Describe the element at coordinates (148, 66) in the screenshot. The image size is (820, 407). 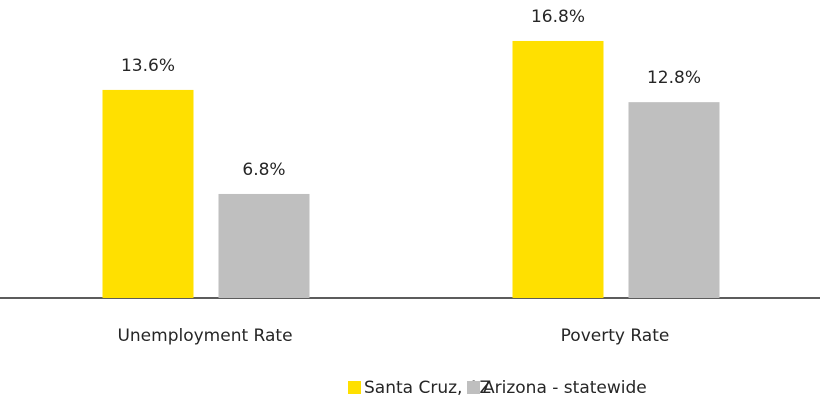
I see `value-label: 13.6%` at that location.